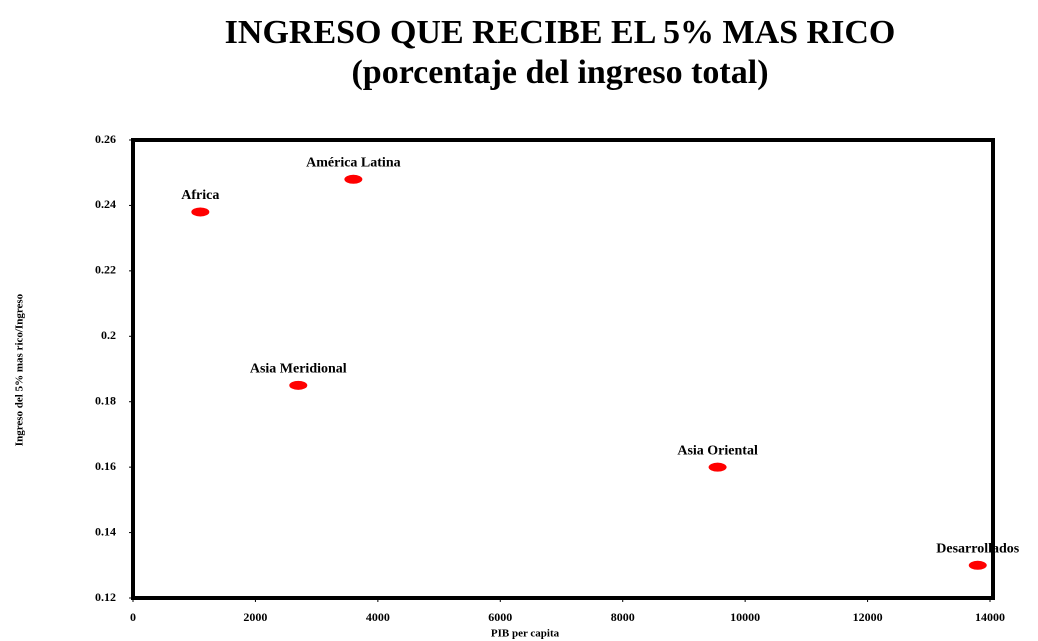  I want to click on point-label: América Latina, so click(353, 162).